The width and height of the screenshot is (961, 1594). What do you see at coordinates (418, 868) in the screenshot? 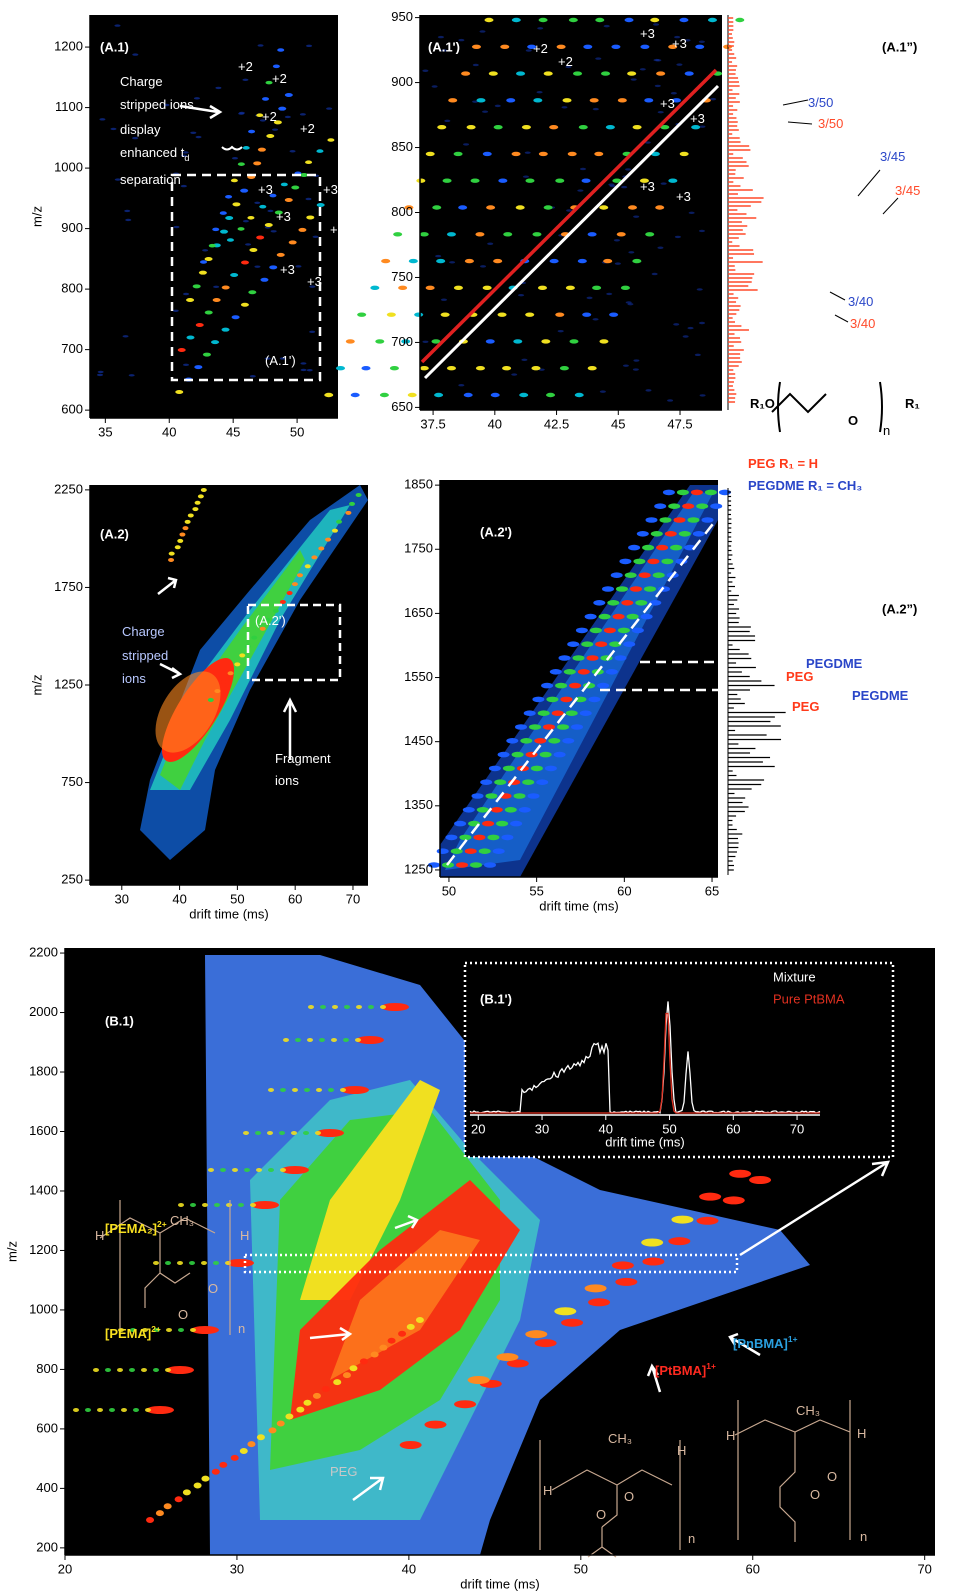
I see `y-tick-label: 1250` at bounding box center [418, 868].